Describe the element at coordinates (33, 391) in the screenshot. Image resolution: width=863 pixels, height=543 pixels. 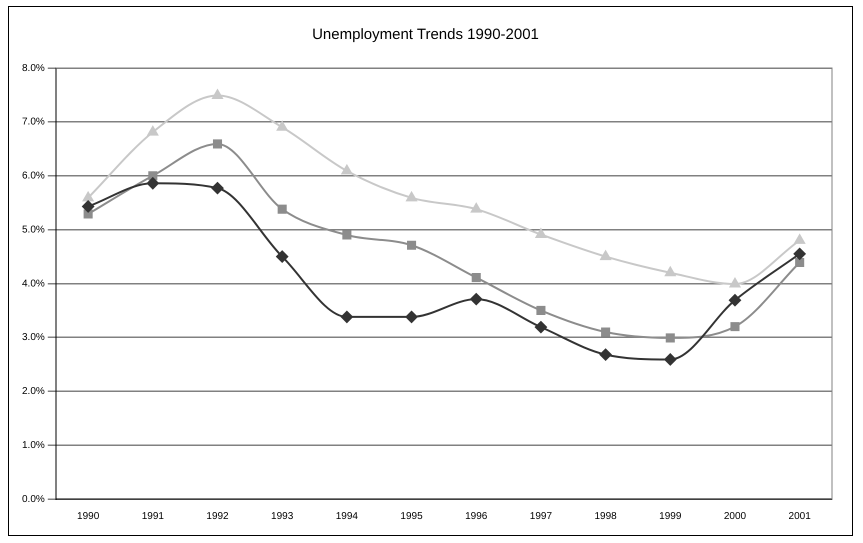
I see `y-tick-label: 2.0%` at that location.